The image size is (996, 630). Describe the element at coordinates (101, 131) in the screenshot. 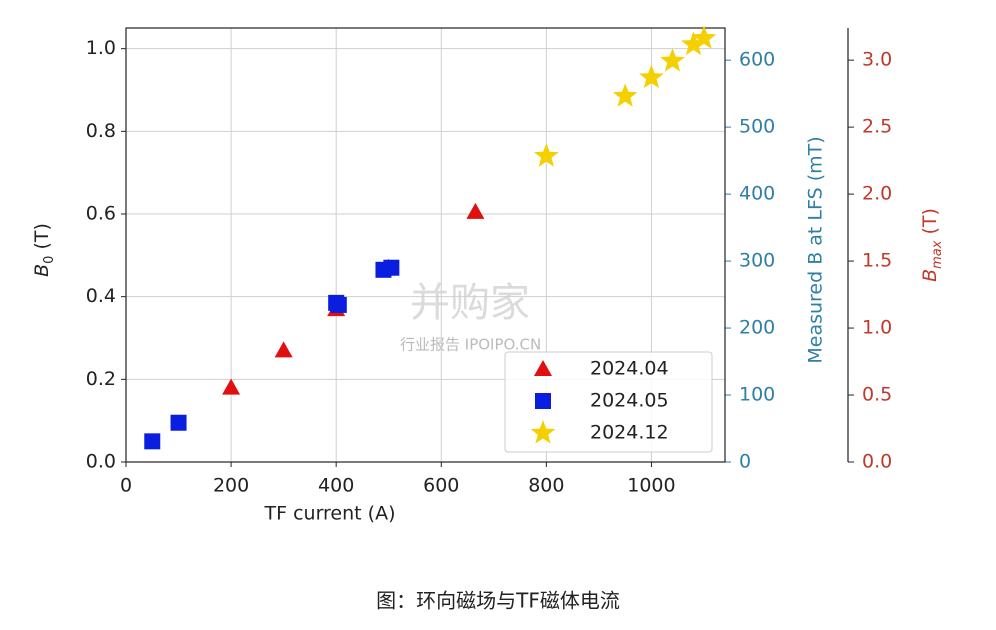

I see `y-tick-label: 0.8` at that location.